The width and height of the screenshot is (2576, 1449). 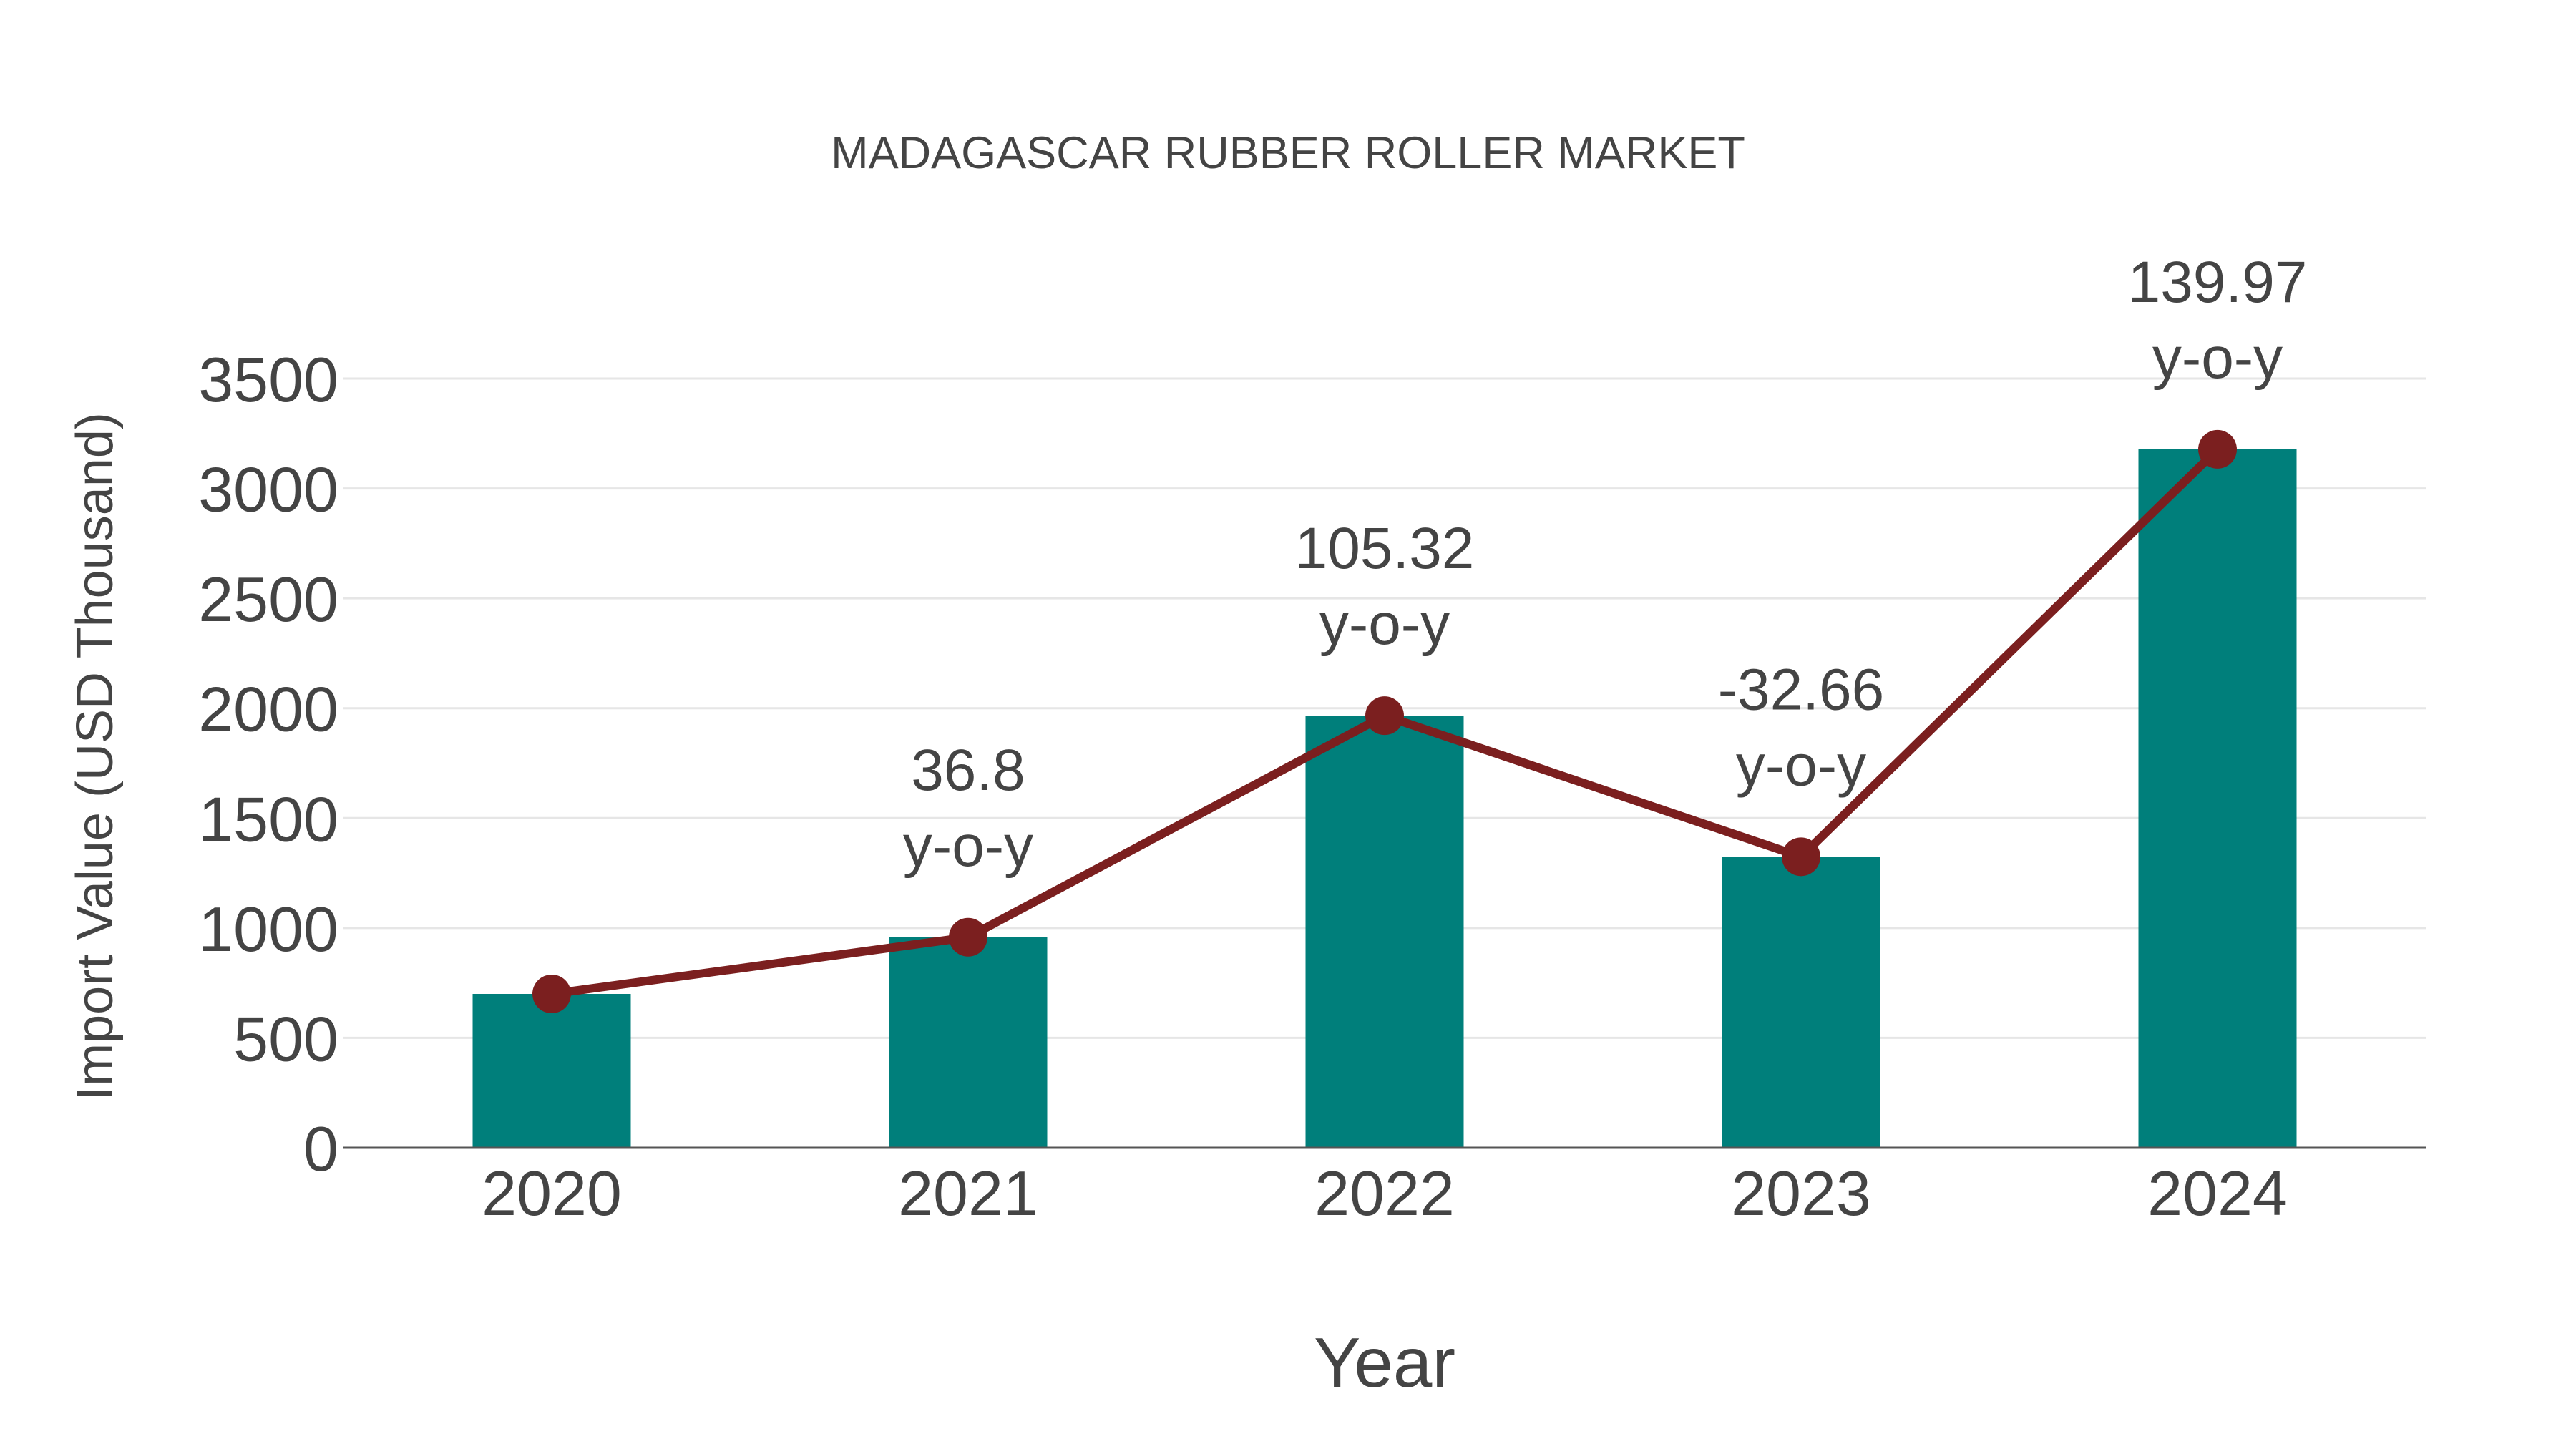 I want to click on y-tick-label: 0, so click(x=320, y=1148).